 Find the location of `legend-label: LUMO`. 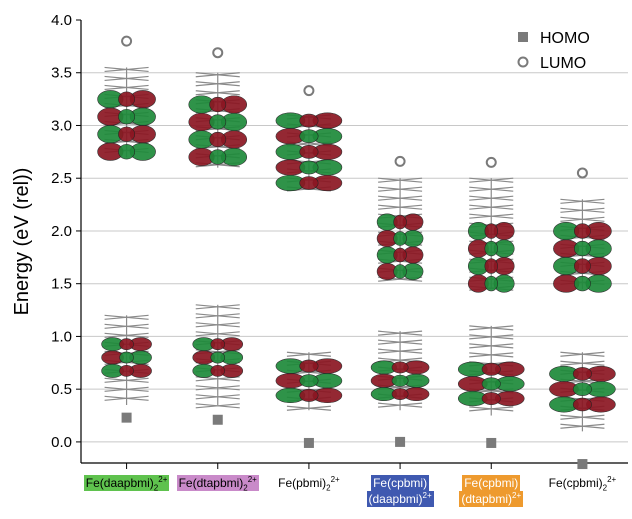

legend-label: LUMO is located at coordinates (563, 63).